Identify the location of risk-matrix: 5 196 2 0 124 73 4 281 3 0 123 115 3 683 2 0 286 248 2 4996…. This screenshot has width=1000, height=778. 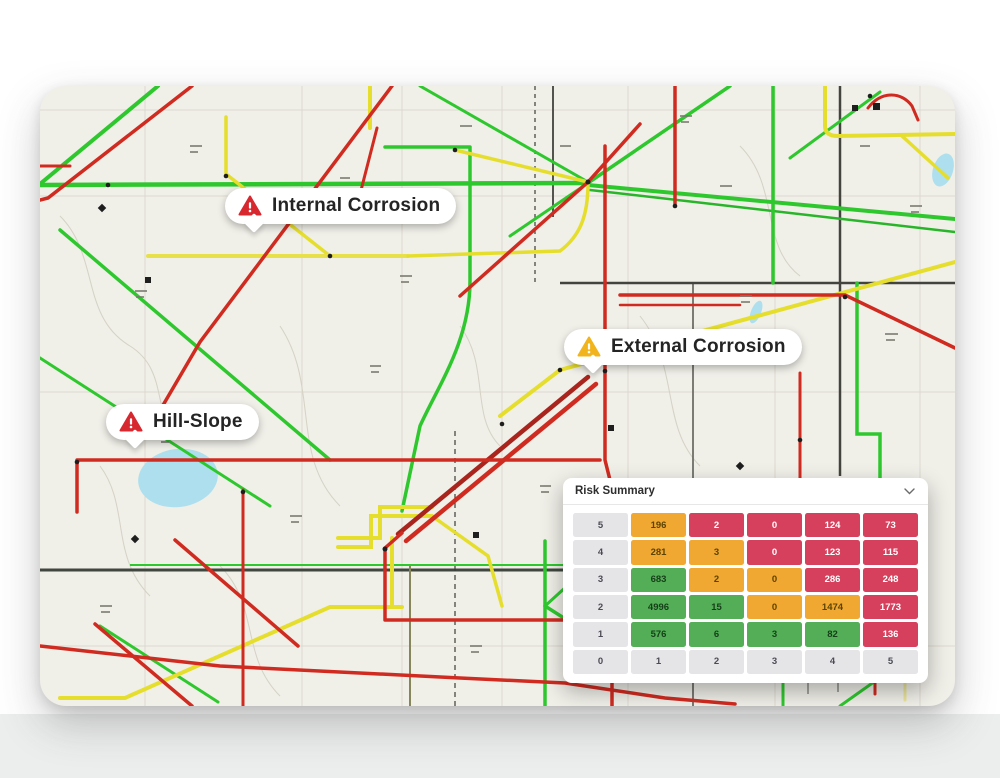
(745, 594).